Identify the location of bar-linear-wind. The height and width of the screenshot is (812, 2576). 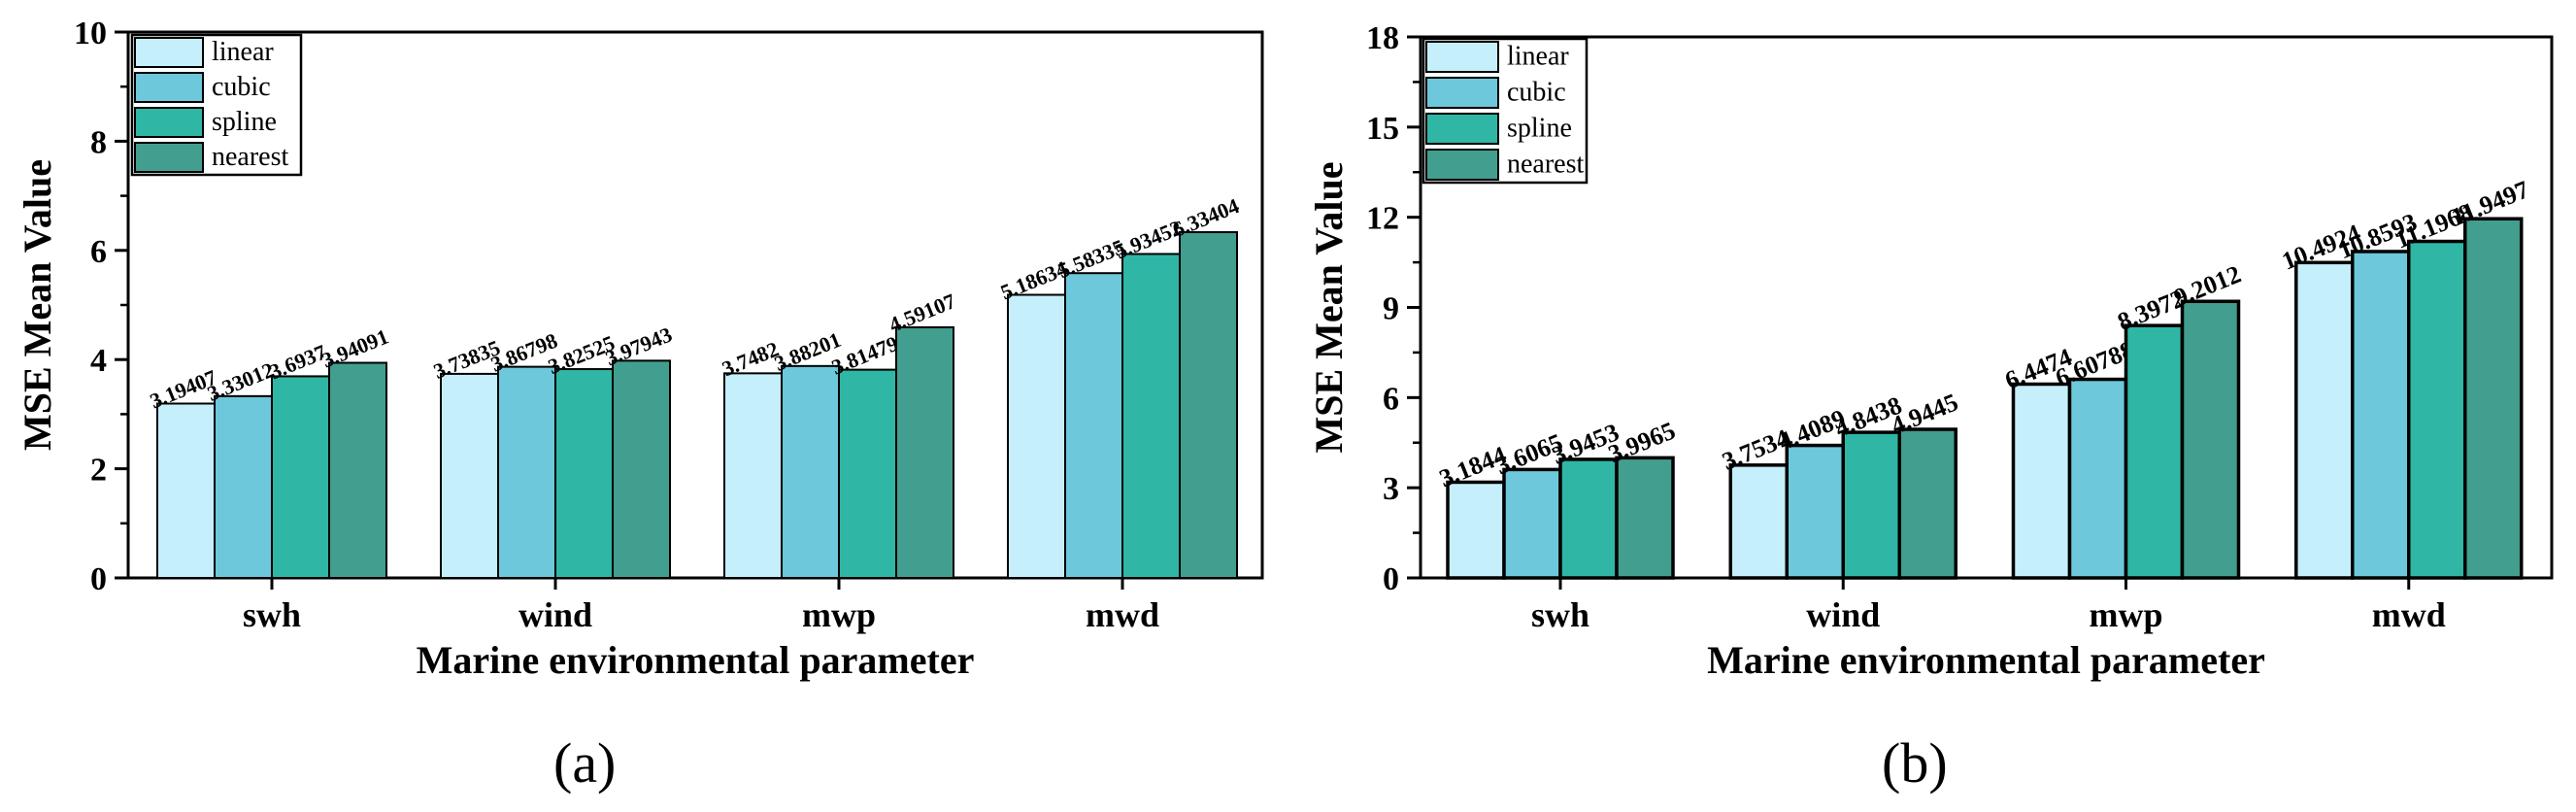
(470, 475).